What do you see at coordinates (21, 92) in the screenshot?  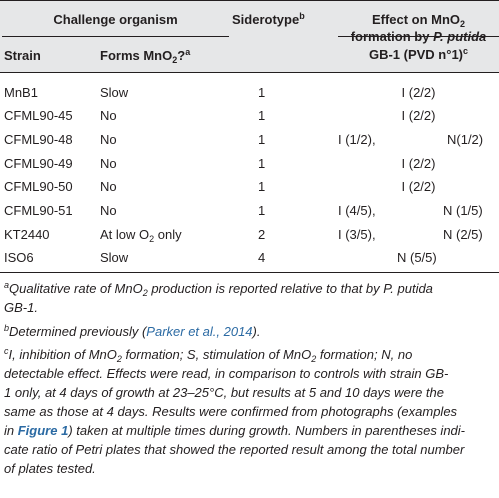 I see `cell-strain: MnB1` at bounding box center [21, 92].